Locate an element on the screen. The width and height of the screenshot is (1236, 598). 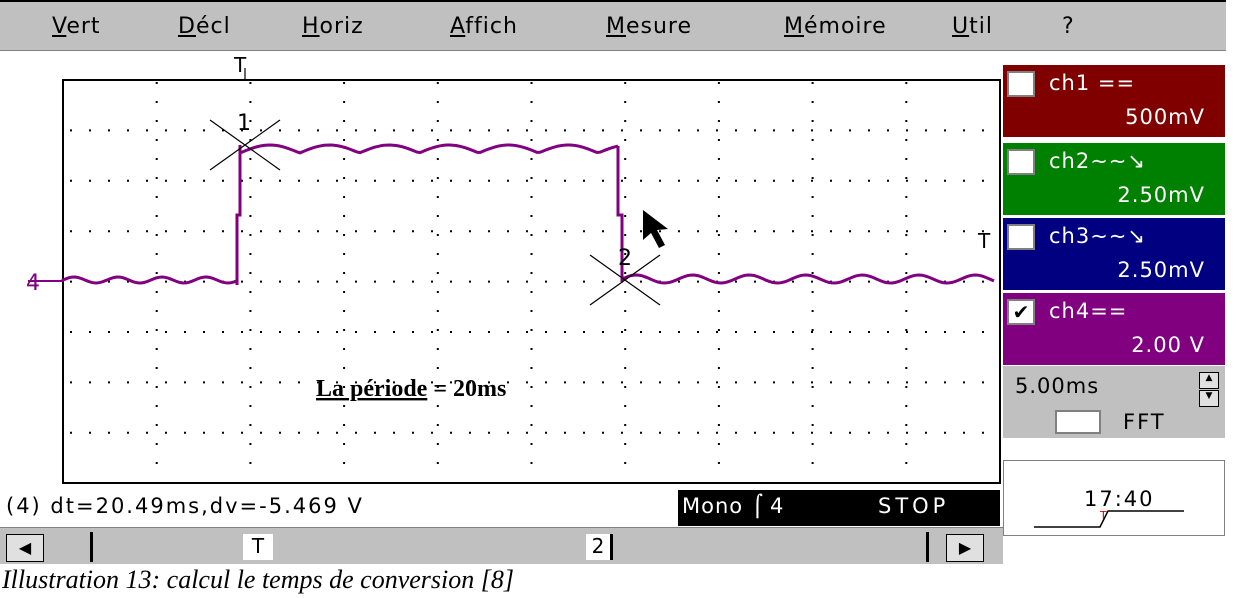
channel-name: ch4== is located at coordinates (1088, 311).